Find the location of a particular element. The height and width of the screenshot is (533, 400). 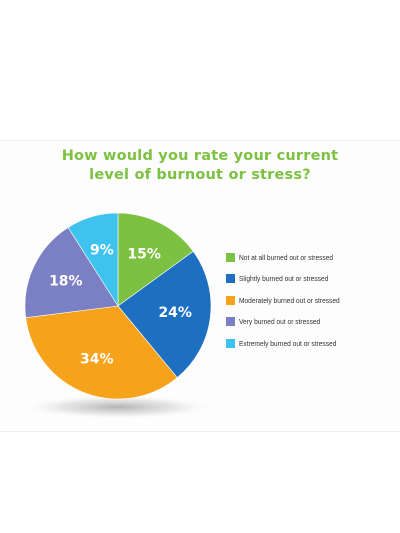

legend-item: Very burned out or stressed is located at coordinates (311, 322).